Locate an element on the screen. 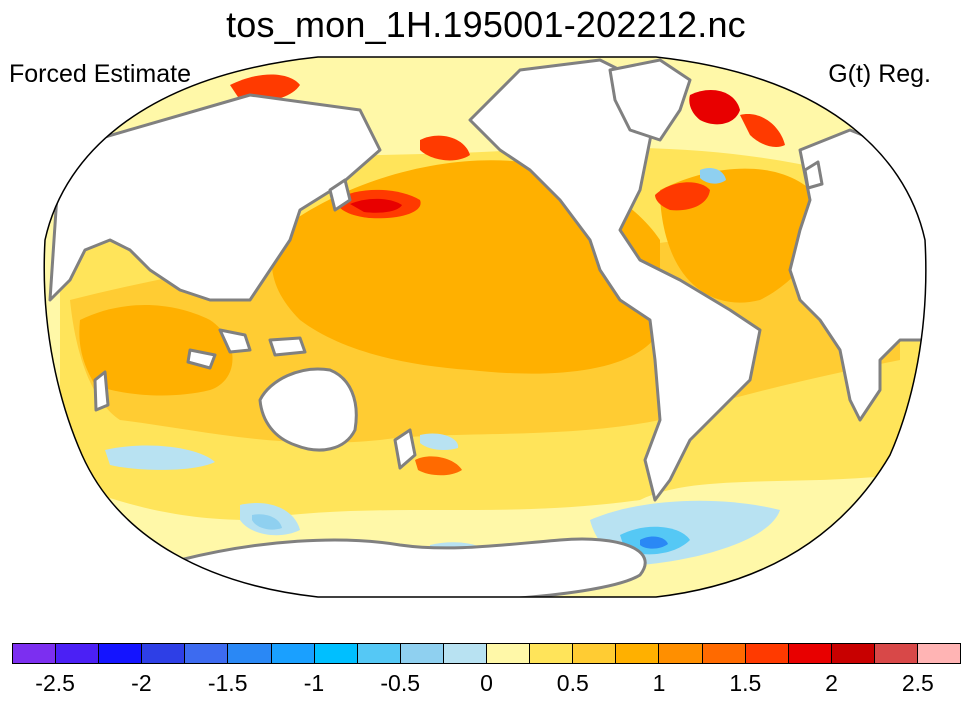  colorbar-tick-label: -2.5 is located at coordinates (55, 683).